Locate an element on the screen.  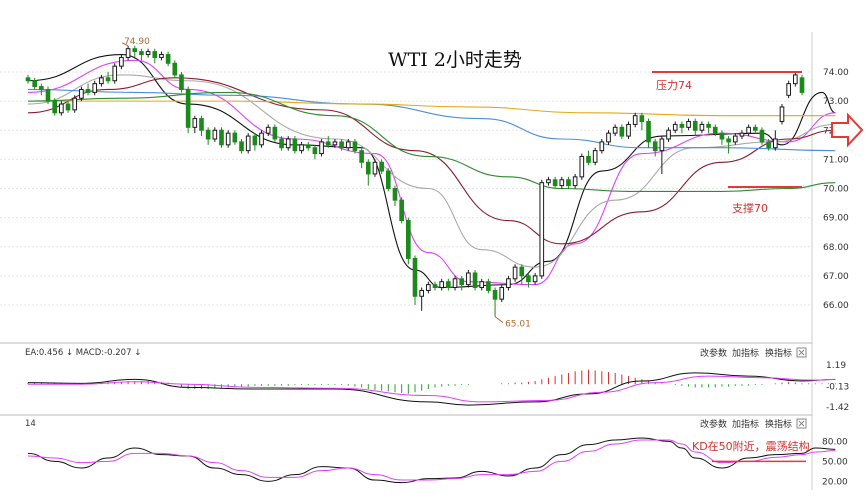
kdj-control-0: 改参数 is located at coordinates (713, 424).